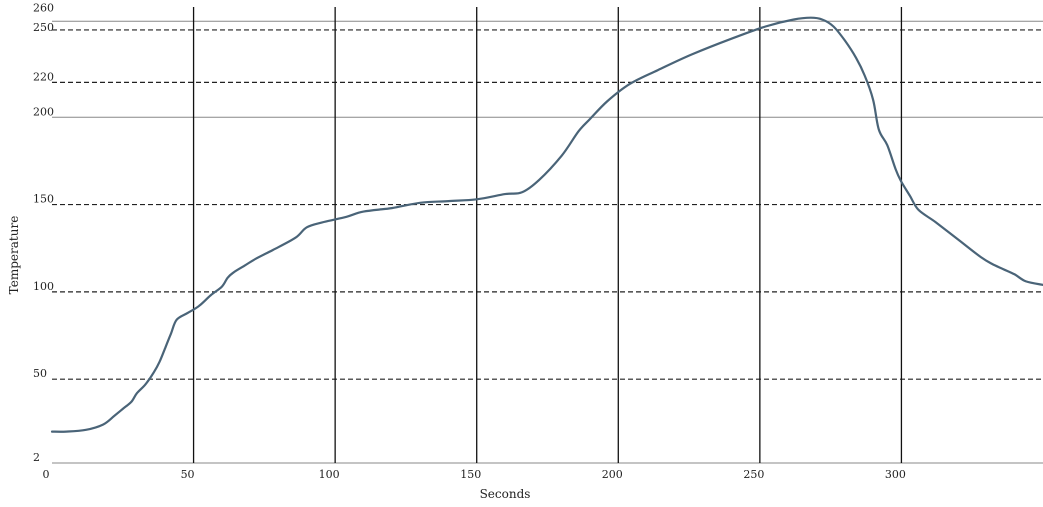  Describe the element at coordinates (43, 111) in the screenshot. I see `y-tick-label: 200` at that location.